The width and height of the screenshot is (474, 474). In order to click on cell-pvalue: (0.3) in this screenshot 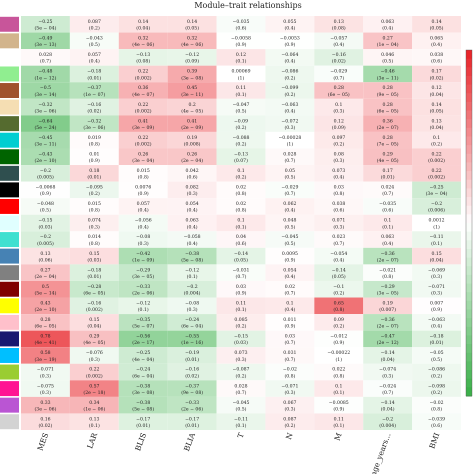, I will do `click(94, 359)`.